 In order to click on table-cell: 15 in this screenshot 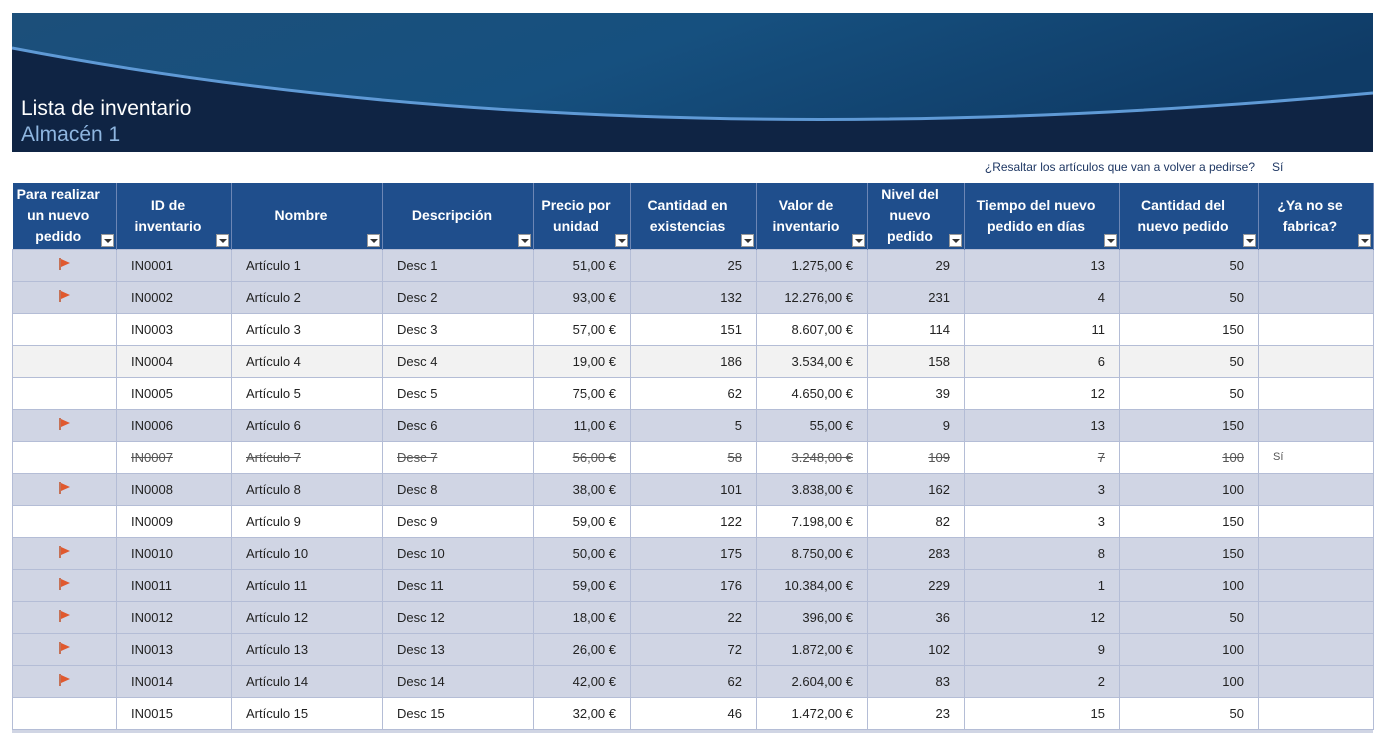, I will do `click(1042, 713)`.